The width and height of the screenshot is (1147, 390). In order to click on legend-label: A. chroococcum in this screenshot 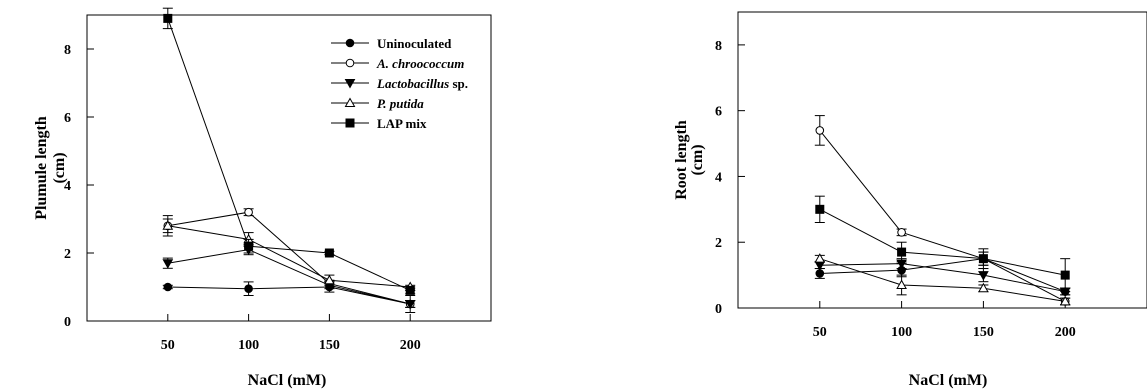, I will do `click(420, 63)`.